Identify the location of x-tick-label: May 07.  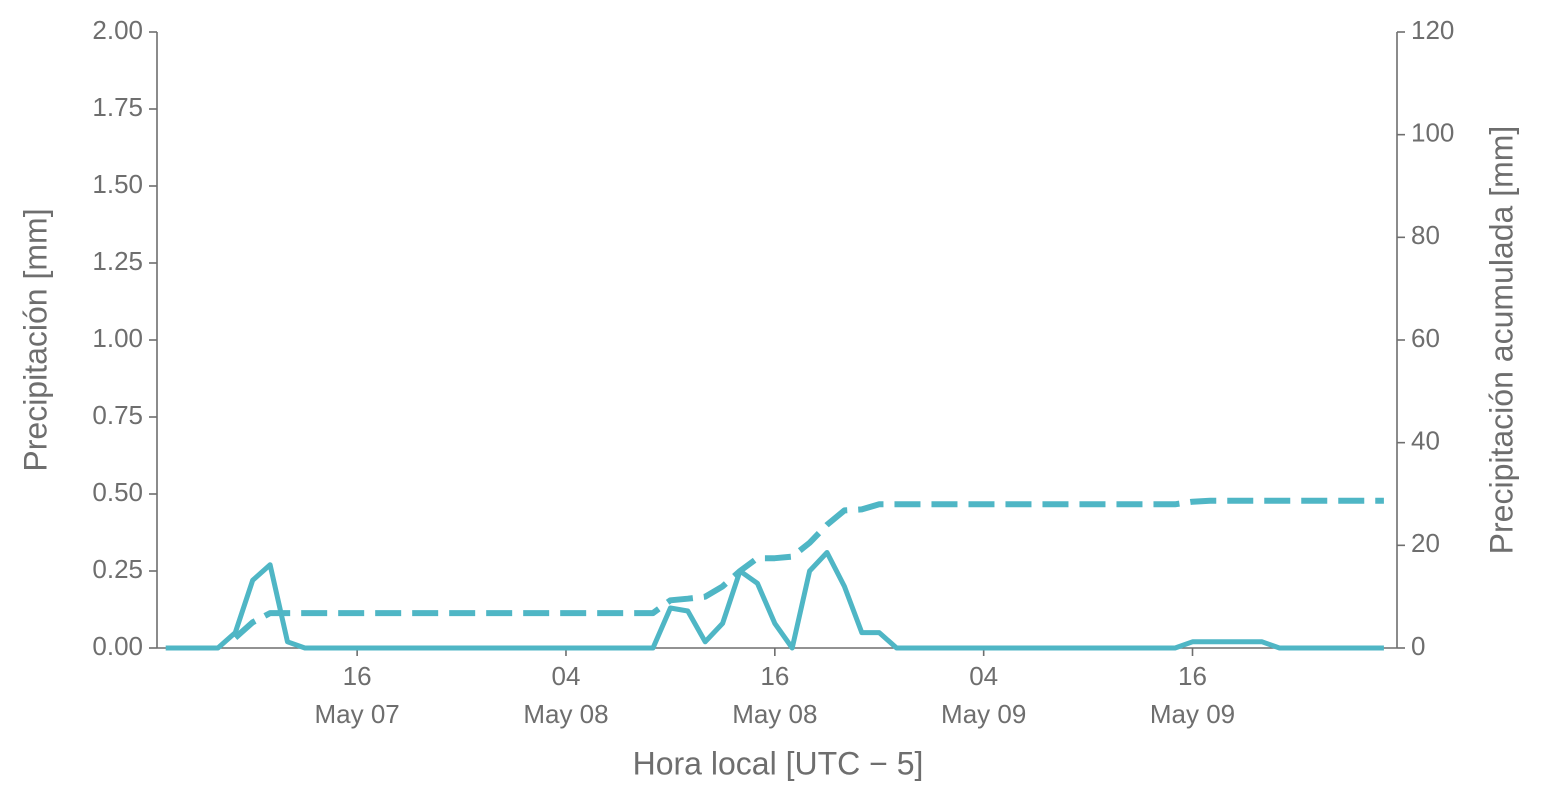
(357, 714).